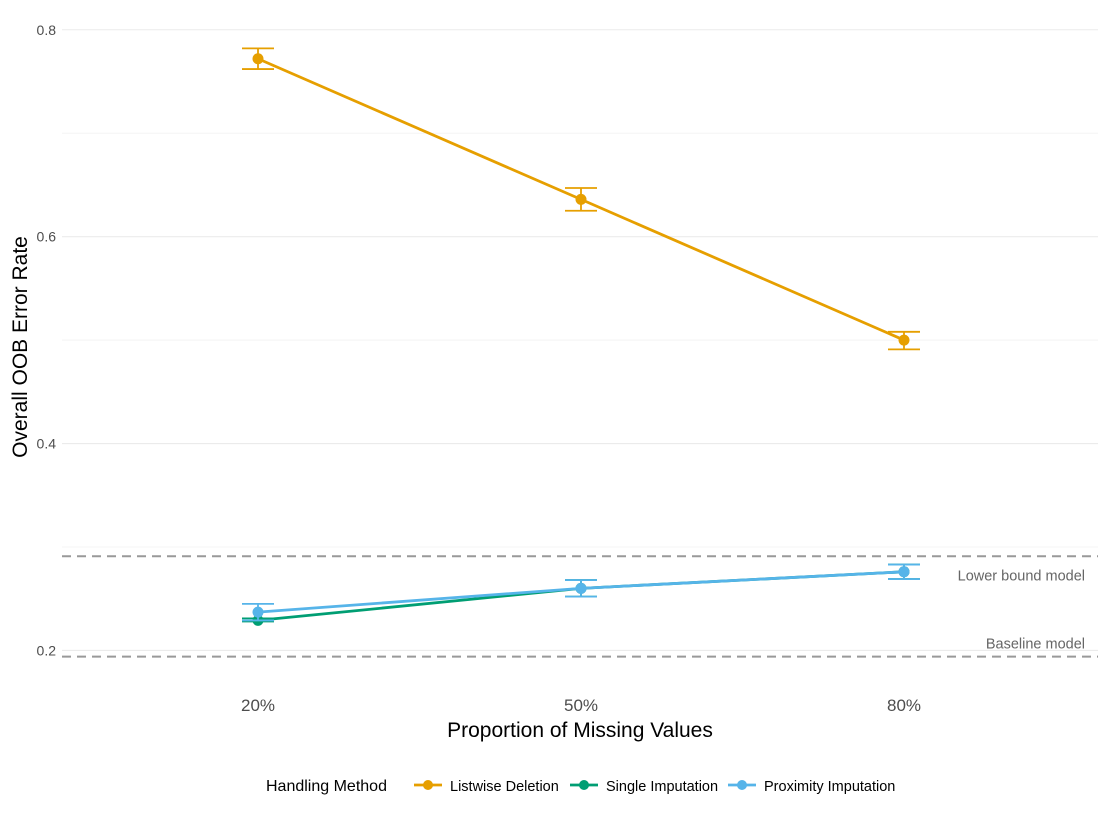  I want to click on reference-label: Lower bound model, so click(1021, 576).